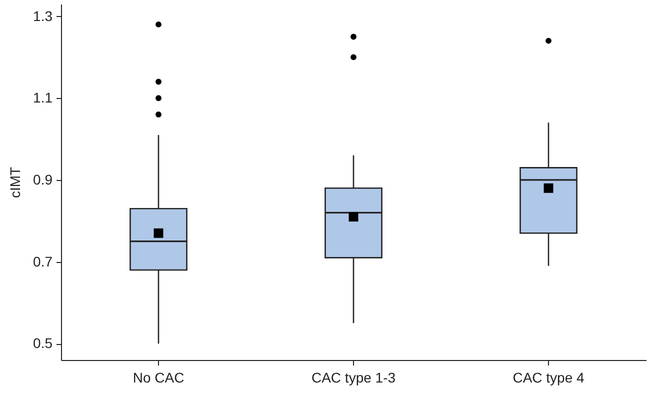 The height and width of the screenshot is (393, 650). I want to click on x-tick-label: CAC type 4, so click(548, 378).